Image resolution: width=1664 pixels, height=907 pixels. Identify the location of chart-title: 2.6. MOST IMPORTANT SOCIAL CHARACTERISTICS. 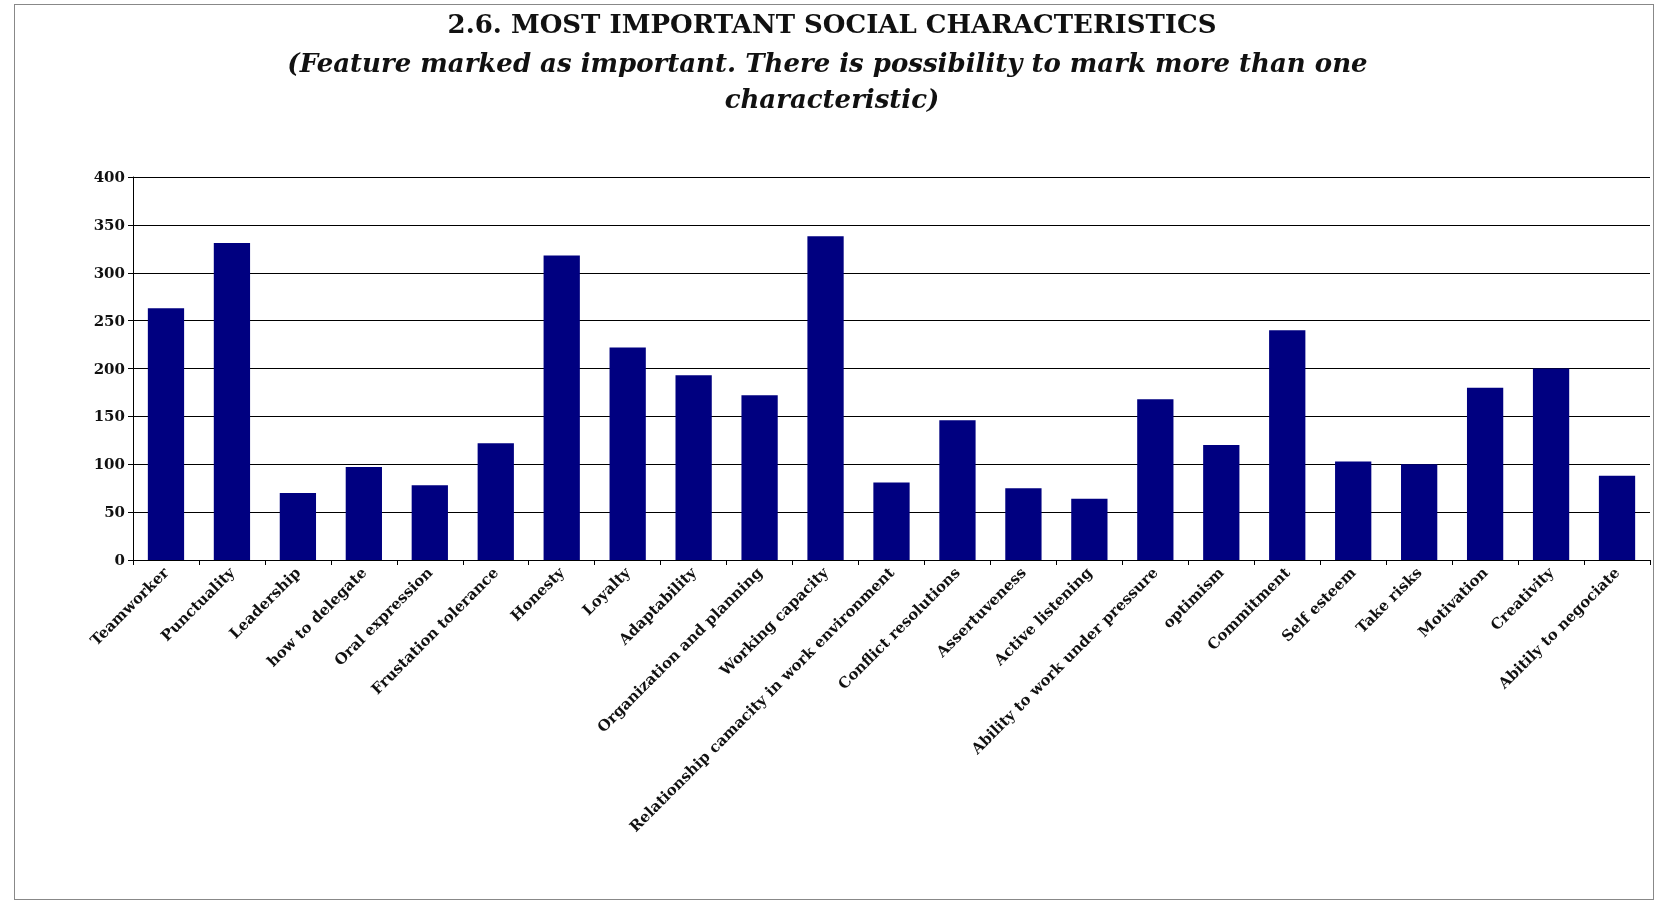
(832, 24).